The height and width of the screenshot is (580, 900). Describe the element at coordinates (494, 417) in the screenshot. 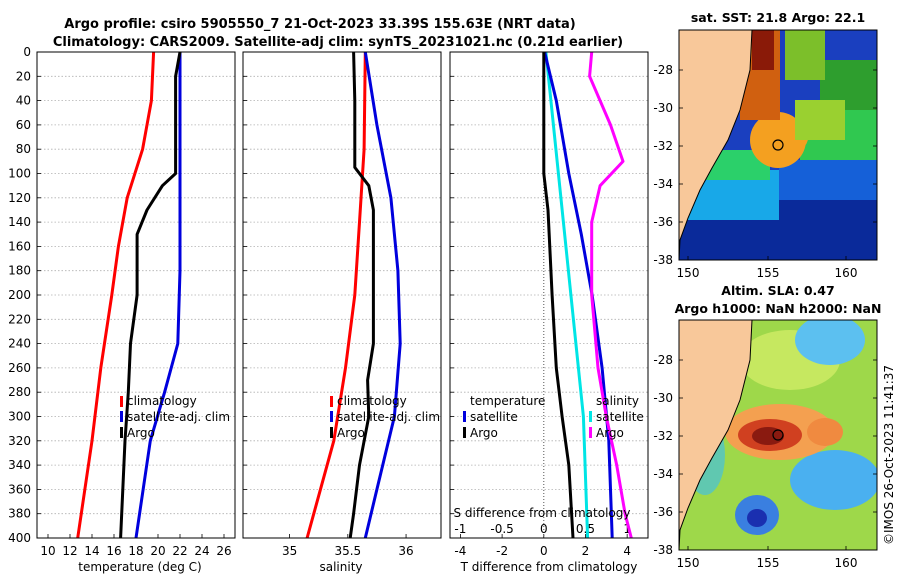

I see `legend-label-t-satellite: satellite` at that location.